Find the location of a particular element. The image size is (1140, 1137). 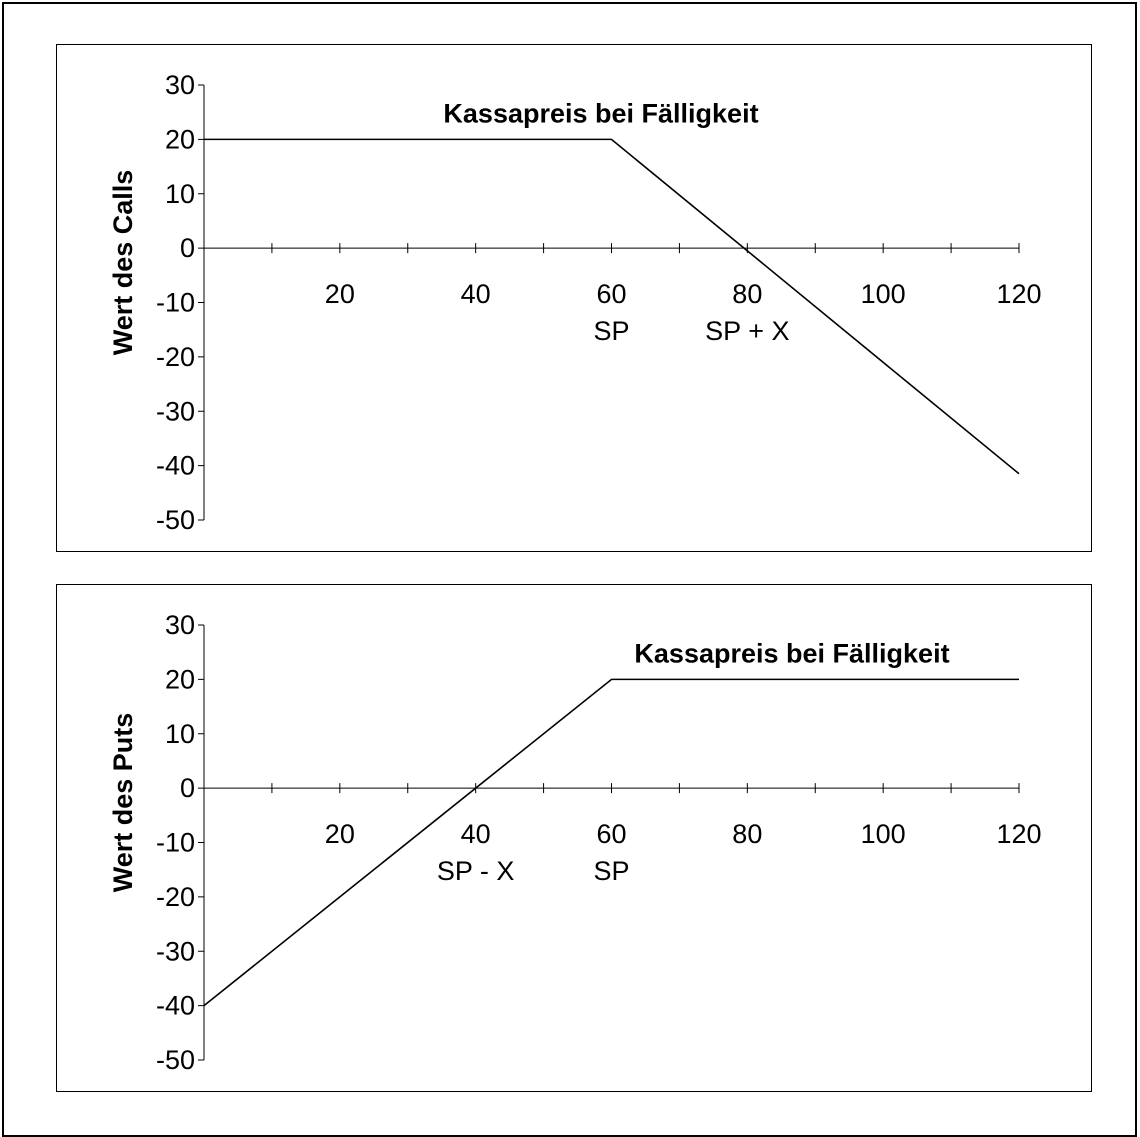

x-annotation-label: SP + X is located at coordinates (747, 331).